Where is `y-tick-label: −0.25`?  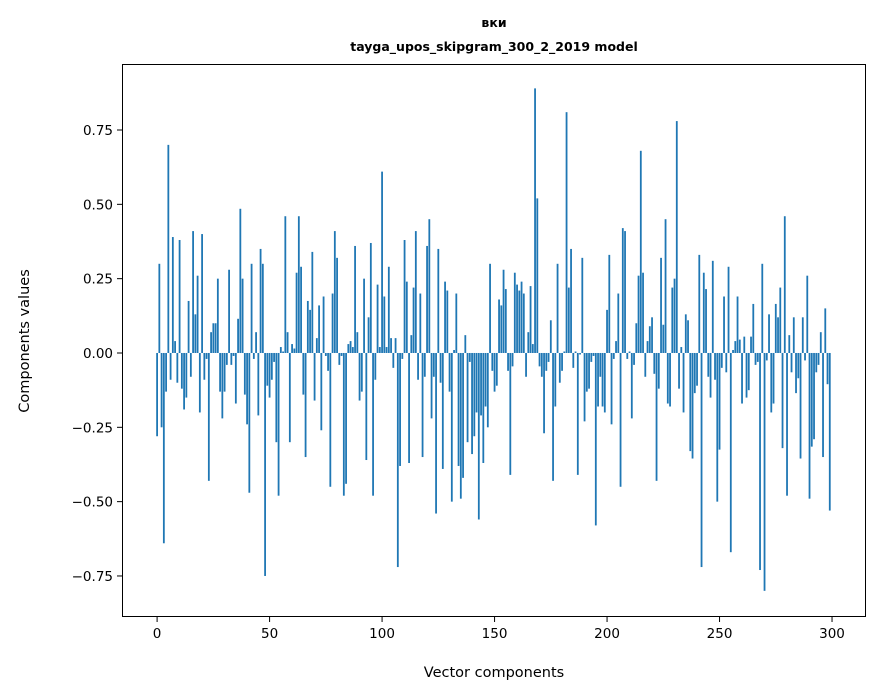 y-tick-label: −0.25 is located at coordinates (92, 428).